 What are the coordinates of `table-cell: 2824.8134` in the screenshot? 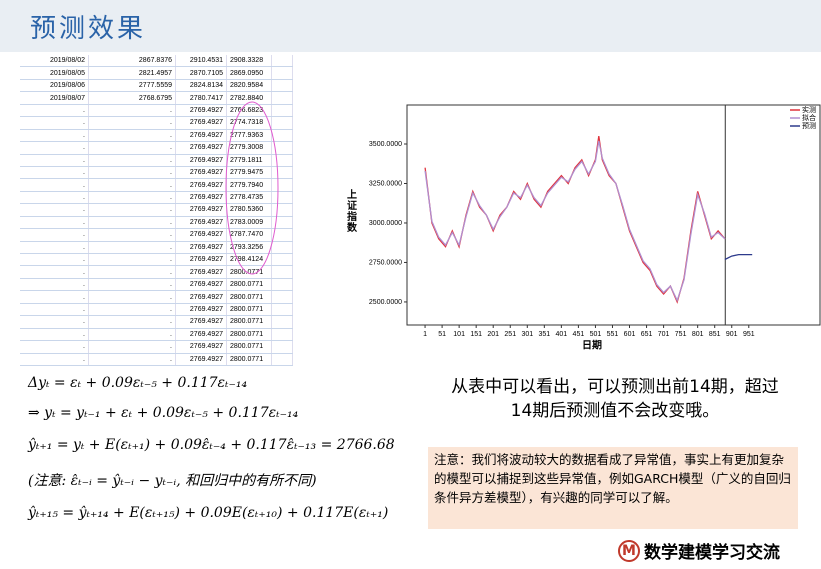 It's located at (201, 86).